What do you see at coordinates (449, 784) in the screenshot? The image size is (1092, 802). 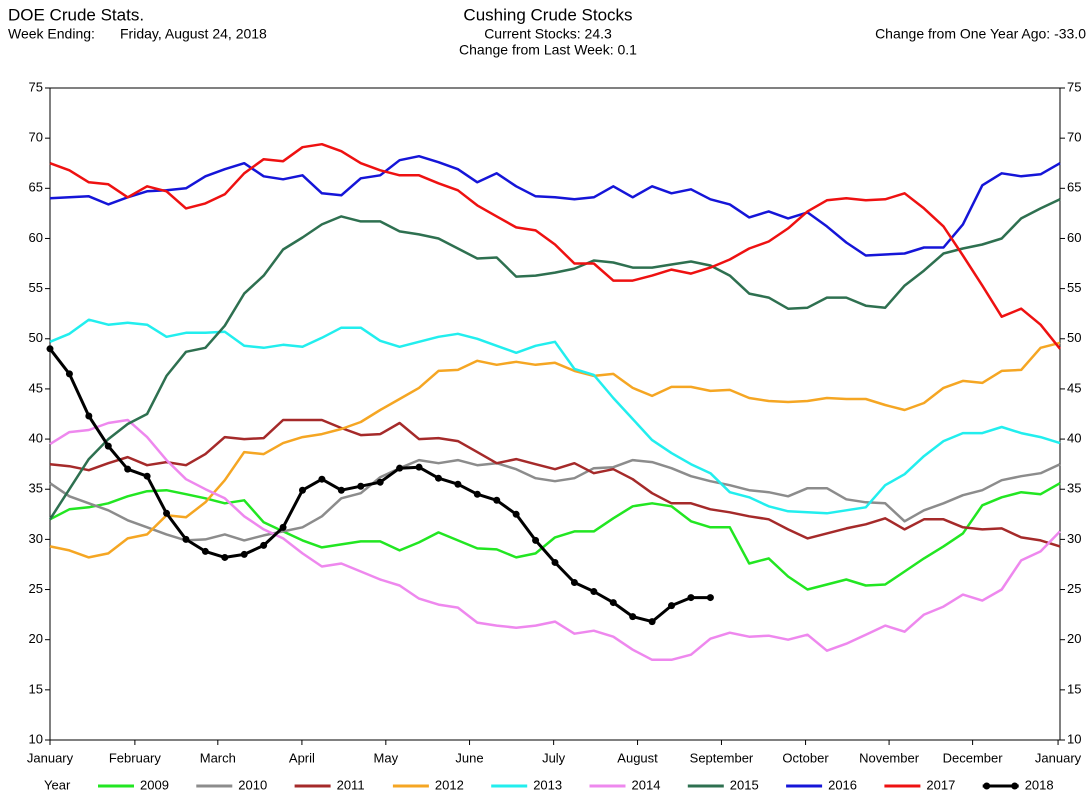 I see `legend-label: 2012` at bounding box center [449, 784].